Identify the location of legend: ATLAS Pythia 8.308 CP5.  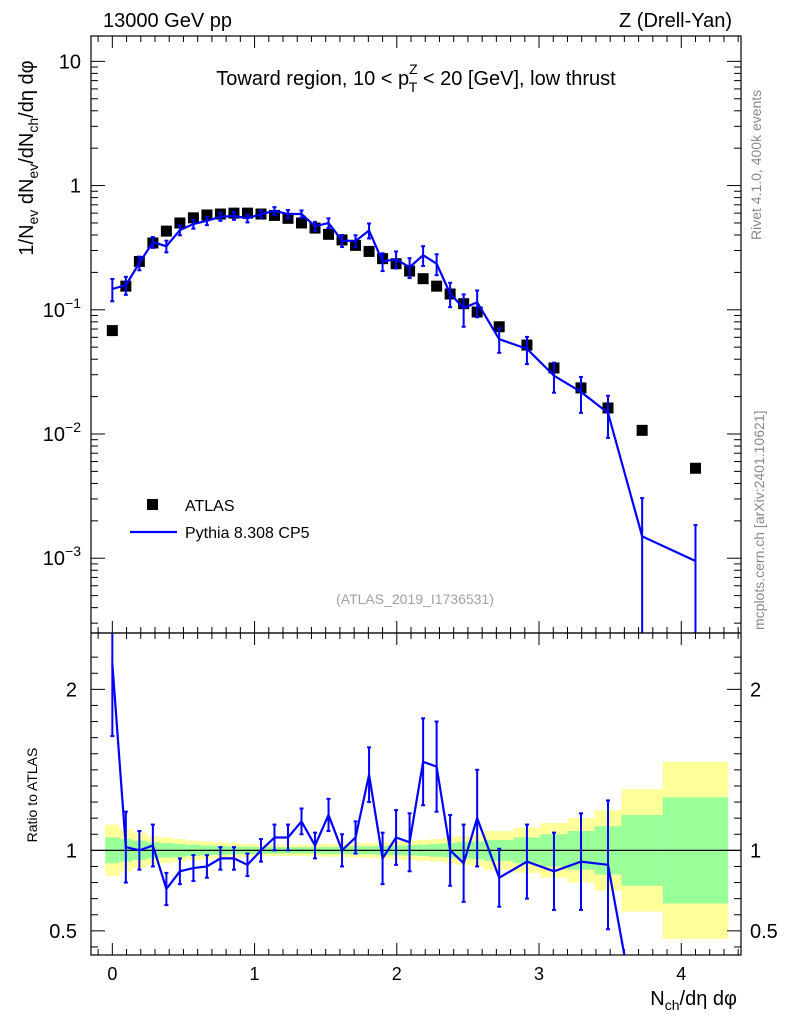
(220, 520).